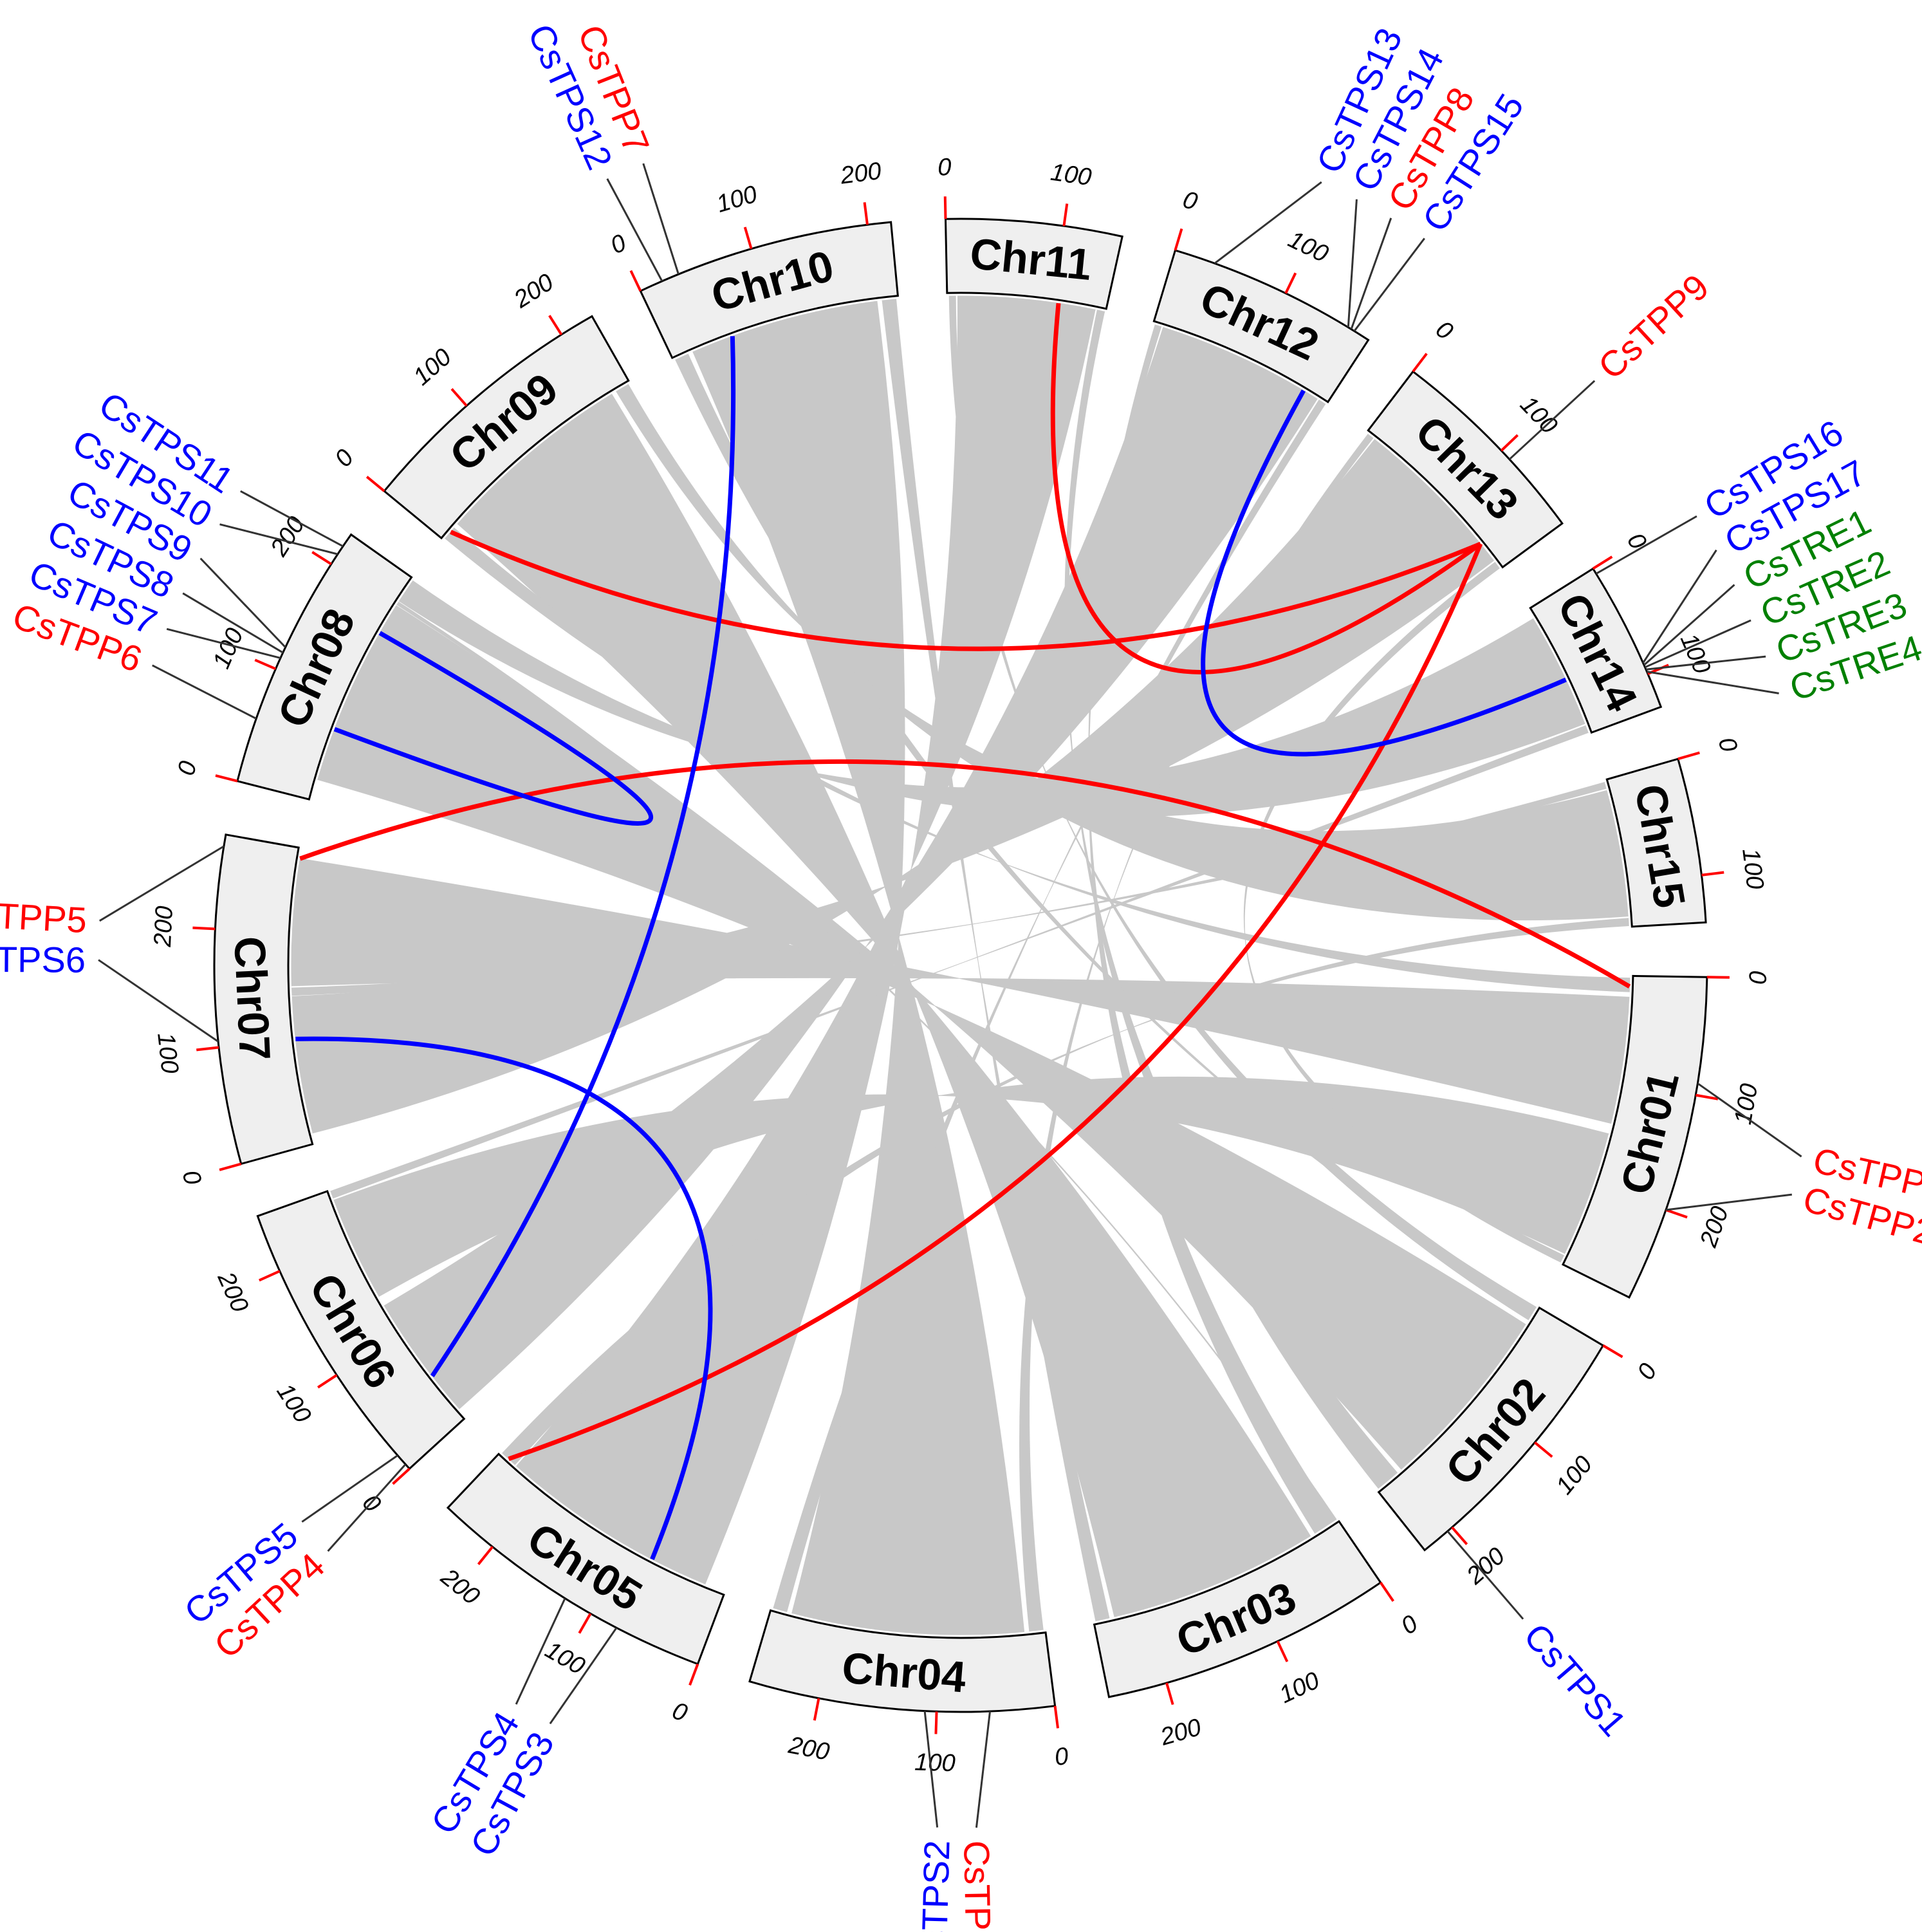  I want to click on gene-label: CsTPP3, so click(977, 1886).